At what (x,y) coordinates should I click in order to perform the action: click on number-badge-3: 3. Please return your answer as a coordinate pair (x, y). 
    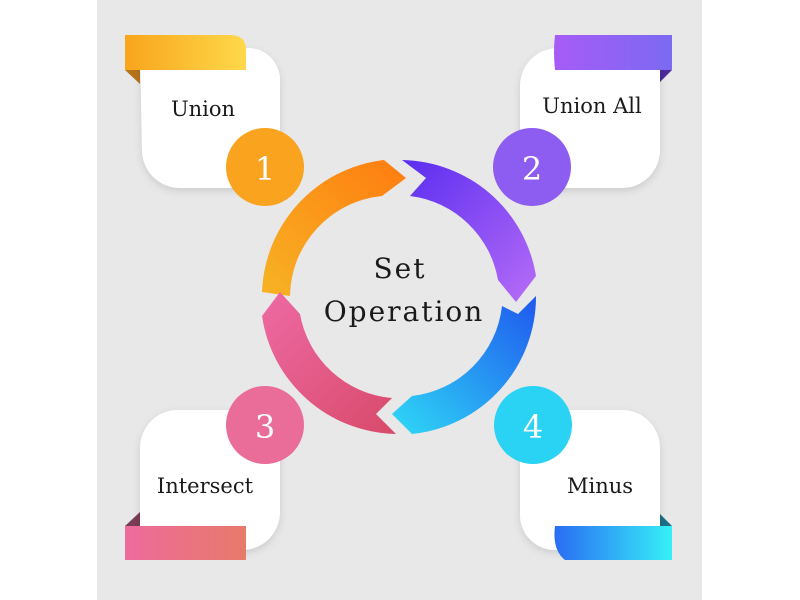
    Looking at the image, I should click on (265, 425).